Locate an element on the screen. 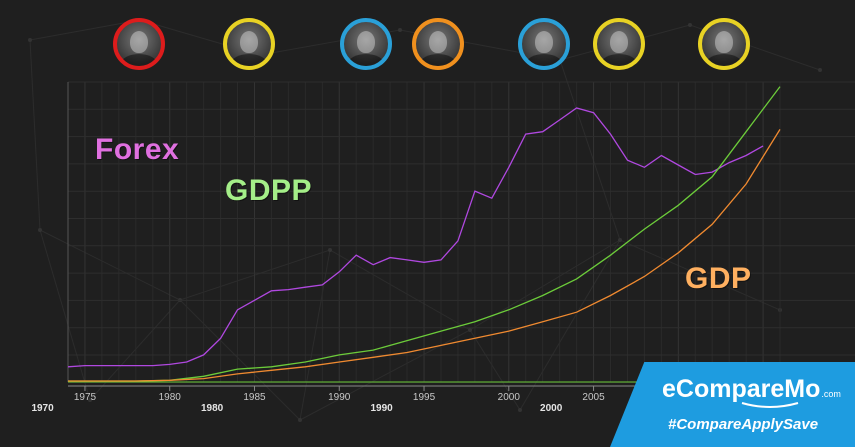 The height and width of the screenshot is (447, 855). brand-hashtag: #CompareApplySave is located at coordinates (743, 424).